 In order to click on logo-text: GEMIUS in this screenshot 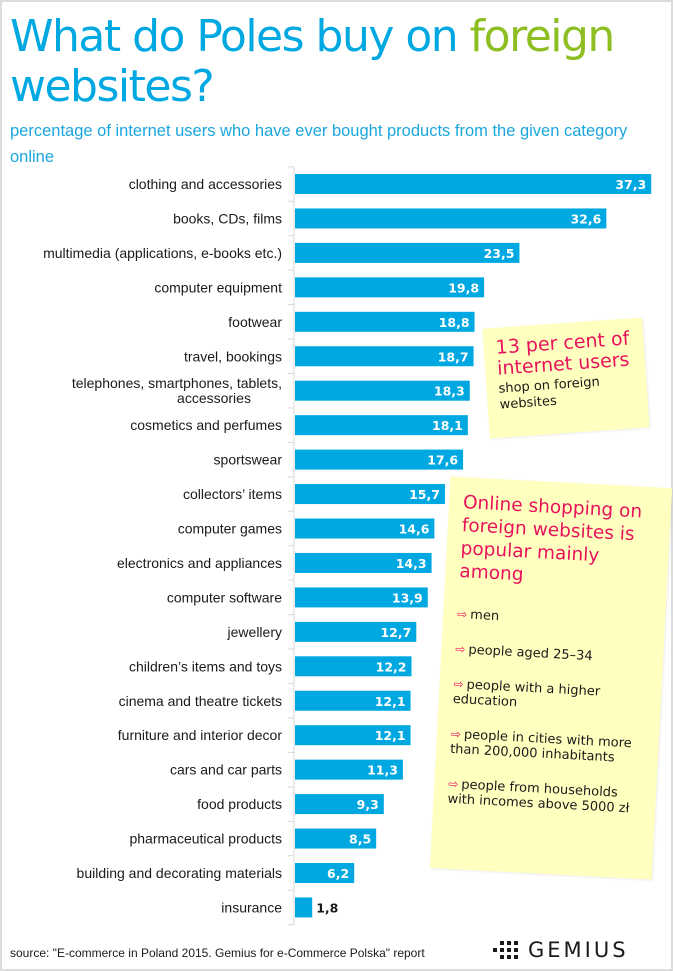, I will do `click(578, 950)`.